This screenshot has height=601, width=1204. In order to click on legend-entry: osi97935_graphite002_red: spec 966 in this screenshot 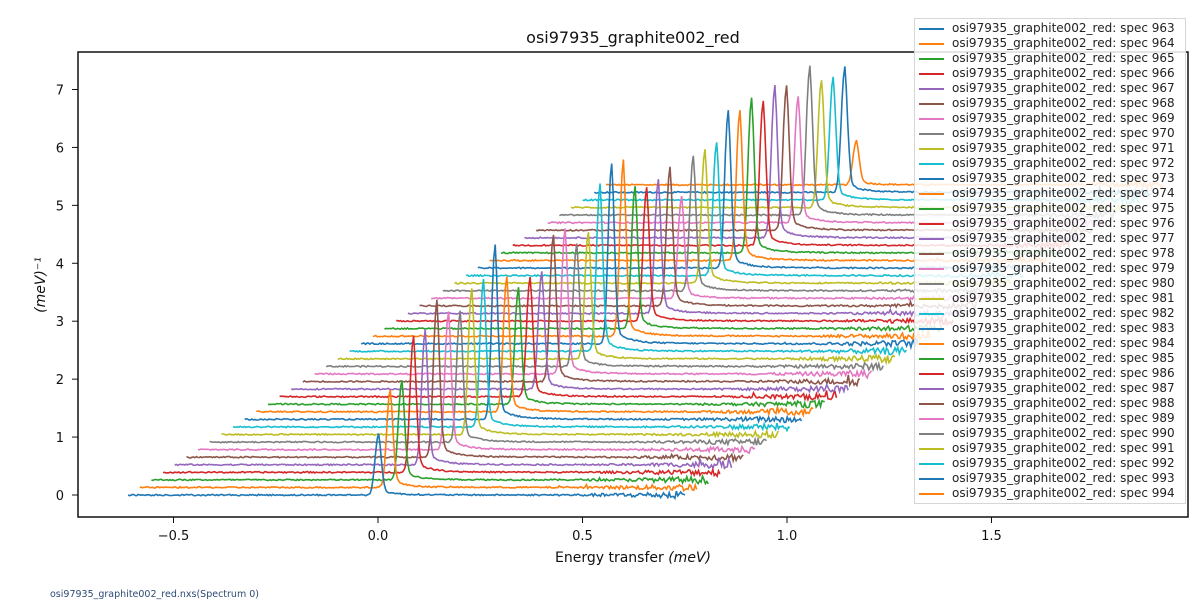, I will do `click(1047, 73)`.